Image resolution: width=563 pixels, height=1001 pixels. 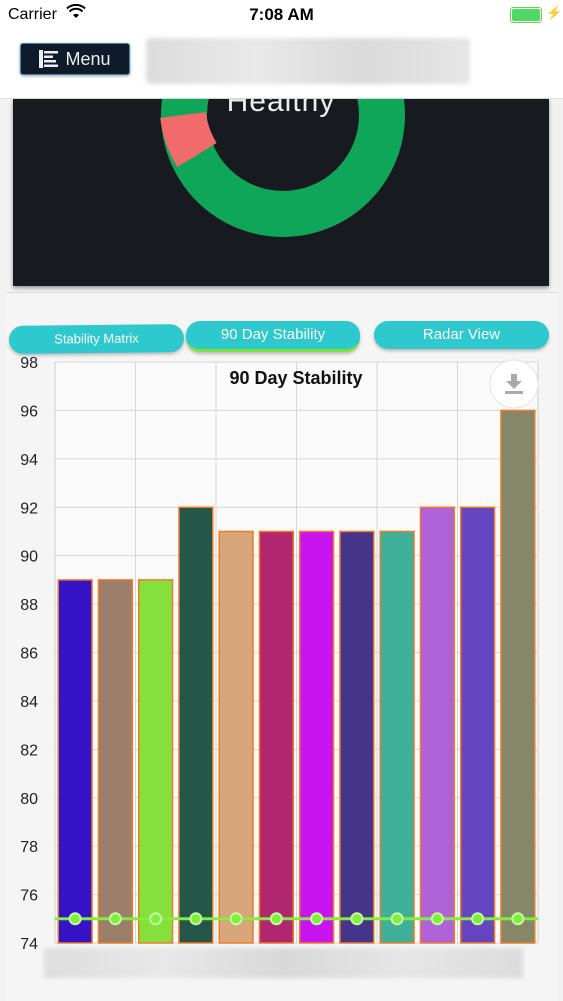 I want to click on status-bar: Carrier 7:08 AM ⚡, so click(x=281, y=15).